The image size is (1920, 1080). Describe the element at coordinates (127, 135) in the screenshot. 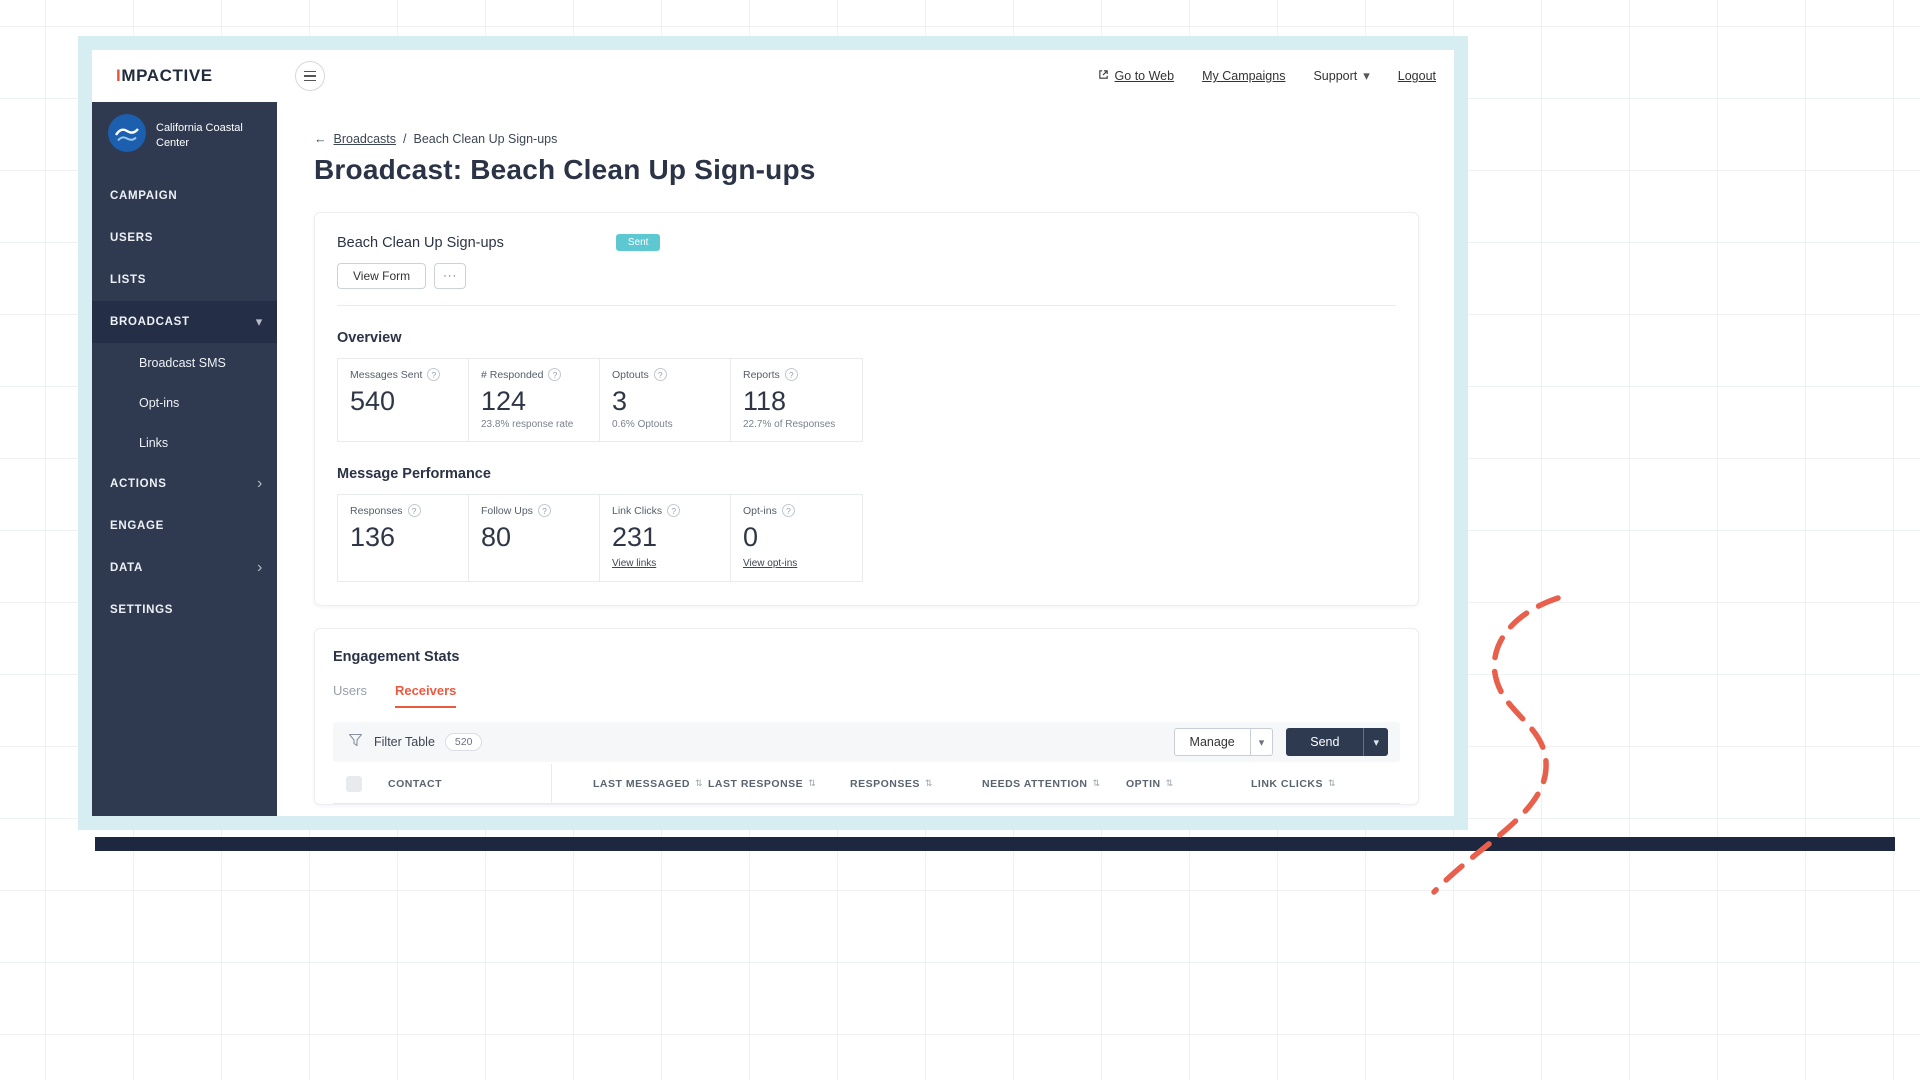

I see `org-avatar` at that location.